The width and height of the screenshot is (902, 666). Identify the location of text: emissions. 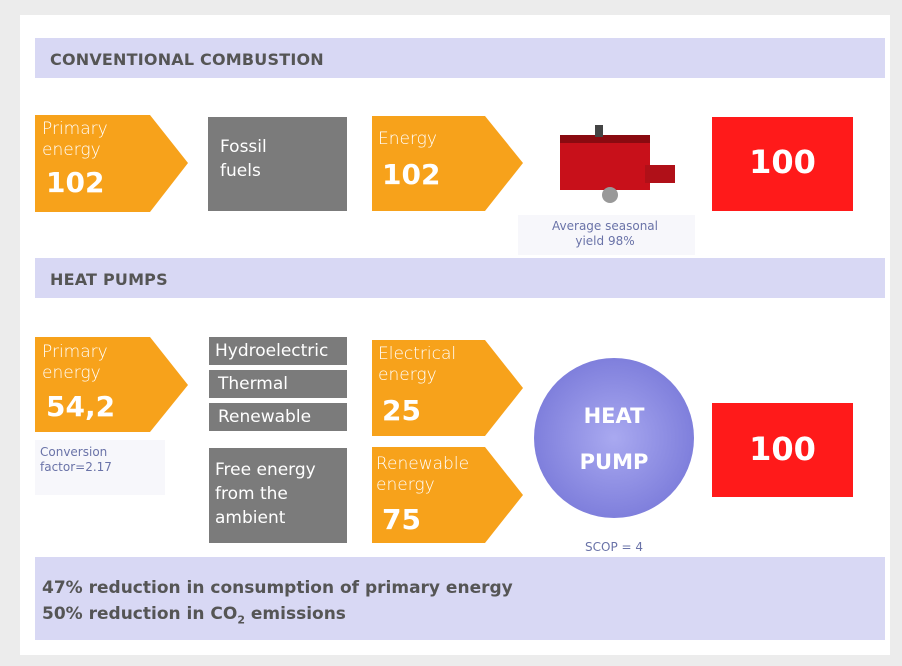
(295, 614).